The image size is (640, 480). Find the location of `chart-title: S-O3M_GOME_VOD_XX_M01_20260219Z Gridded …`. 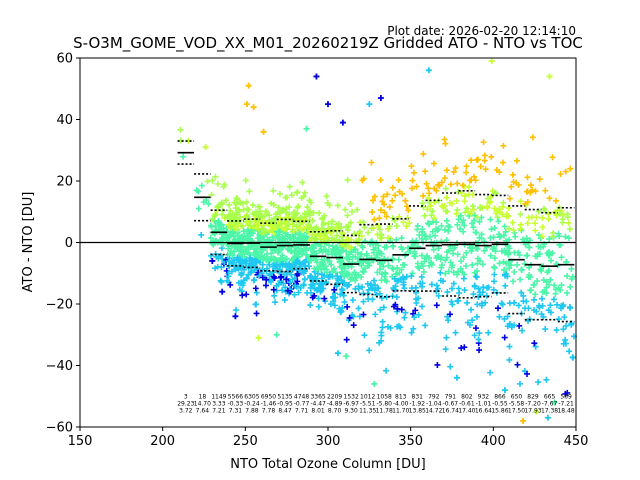

chart-title: S-O3M_GOME_VOD_XX_M01_20260219Z Gridded … is located at coordinates (328, 43).